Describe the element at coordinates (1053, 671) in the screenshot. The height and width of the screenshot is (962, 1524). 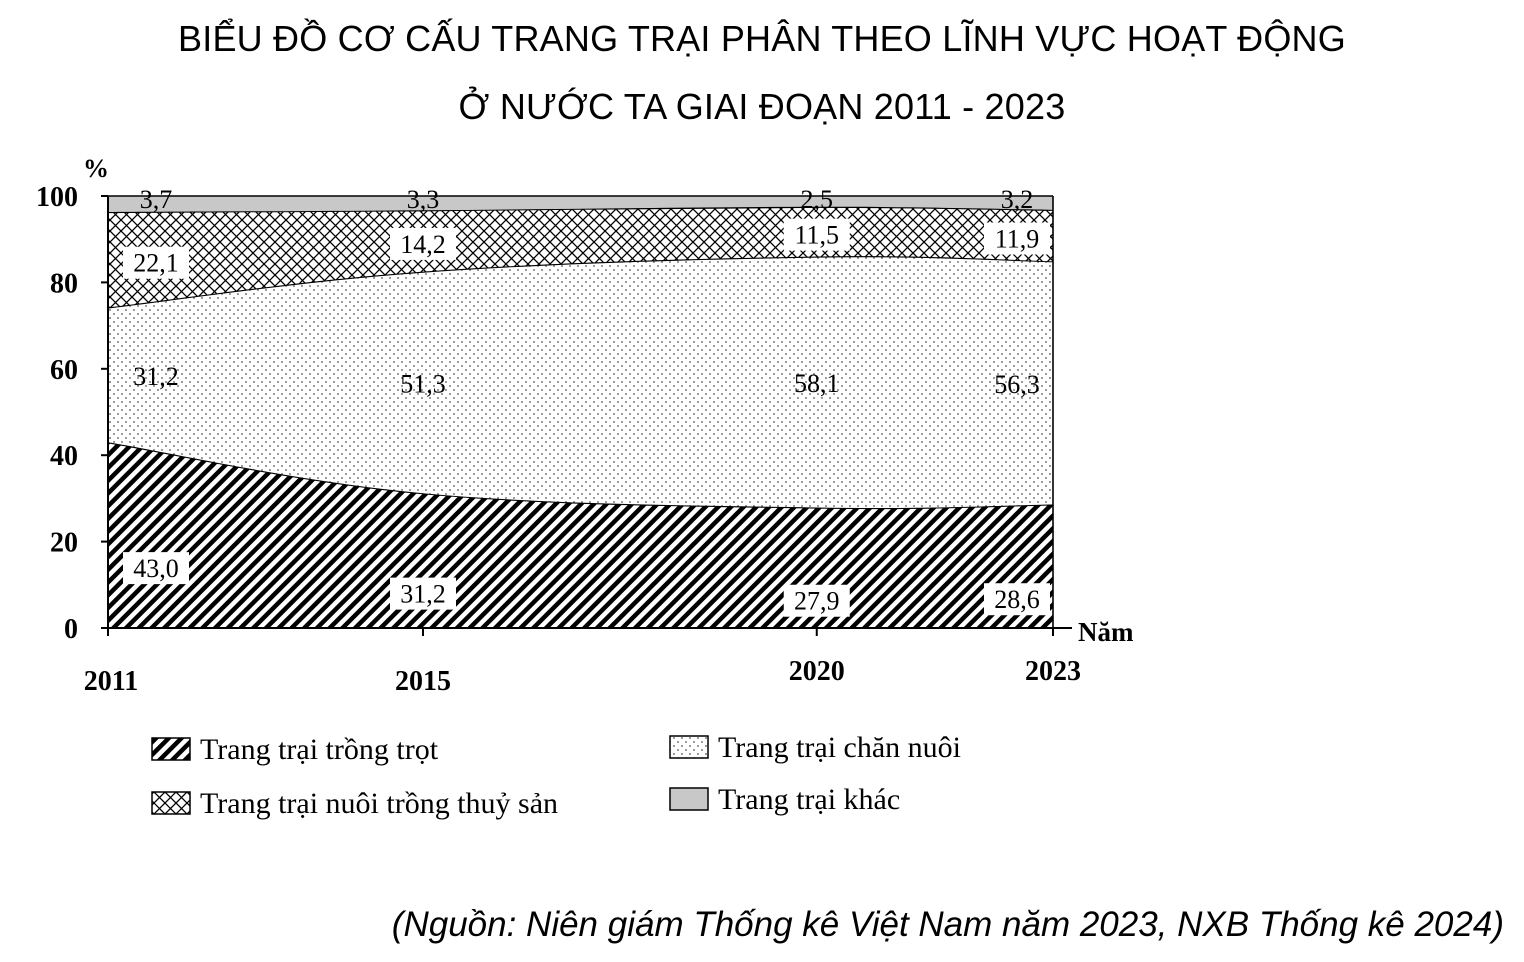
I see `x-tick-label: 2023` at that location.